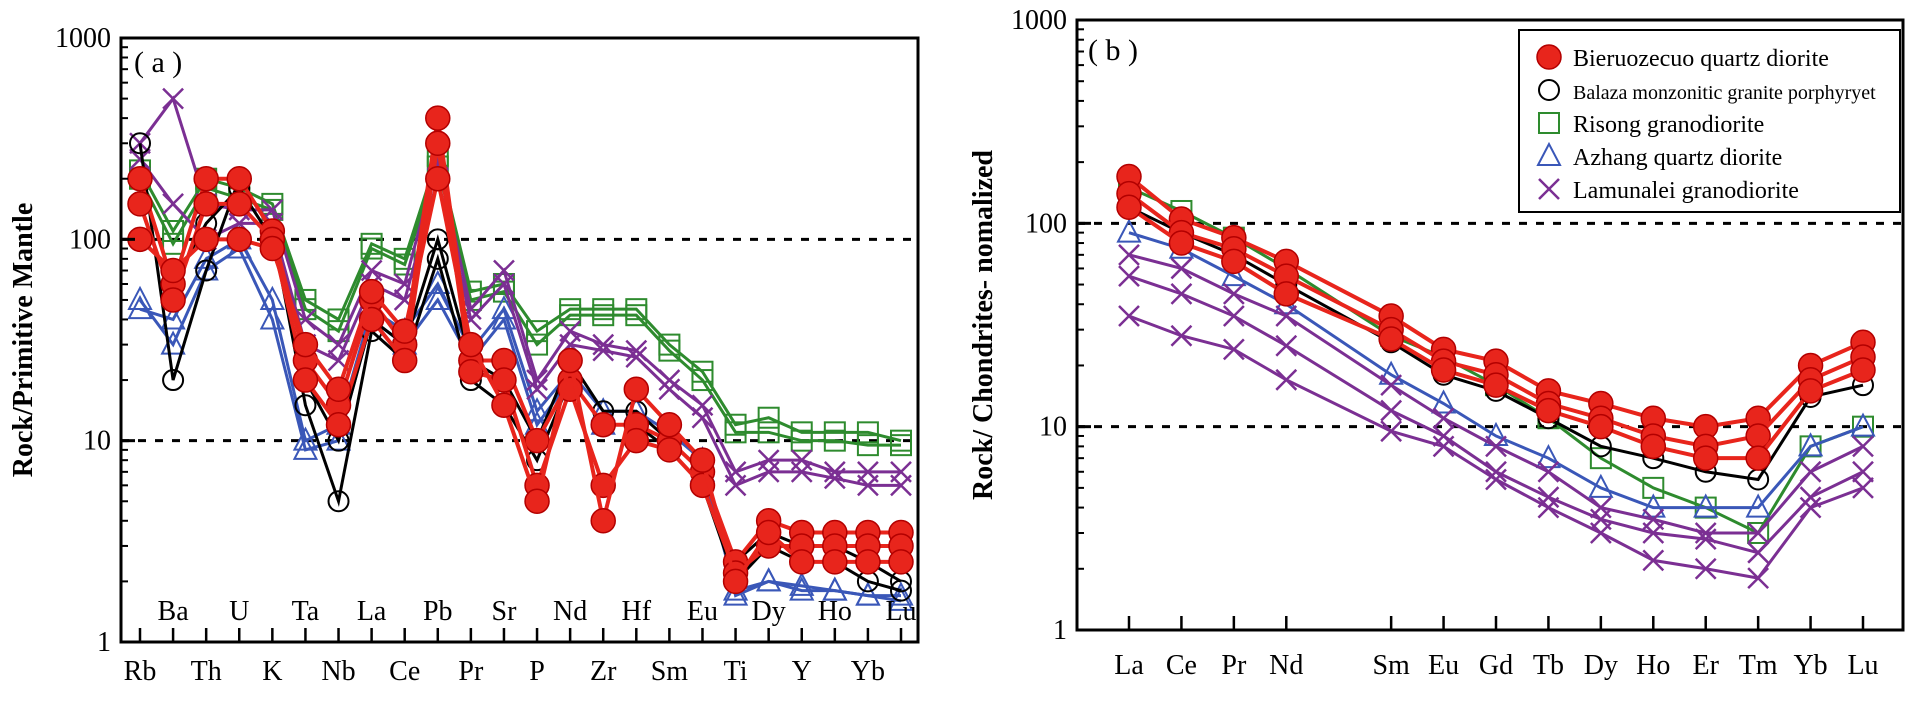 This screenshot has width=1924, height=704. What do you see at coordinates (372, 611) in the screenshot?
I see `x-tick-label: La` at bounding box center [372, 611].